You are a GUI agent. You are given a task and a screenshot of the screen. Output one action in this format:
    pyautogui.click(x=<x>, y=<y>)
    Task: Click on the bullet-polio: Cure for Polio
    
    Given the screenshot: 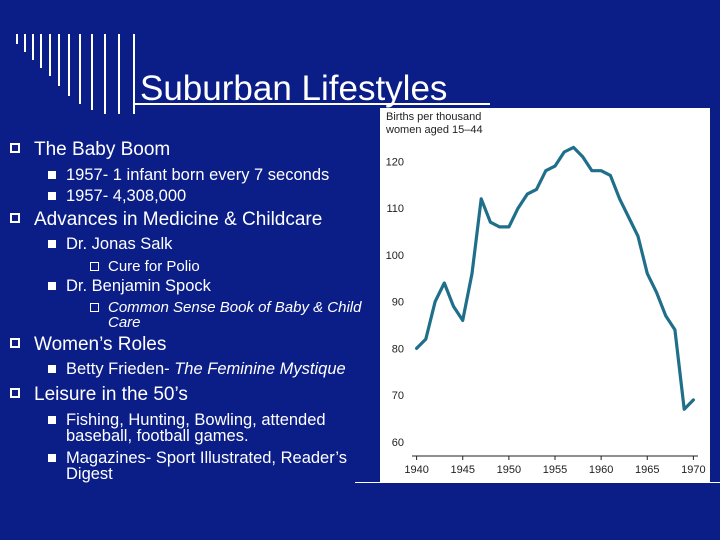 What is the action you would take?
    pyautogui.click(x=194, y=266)
    